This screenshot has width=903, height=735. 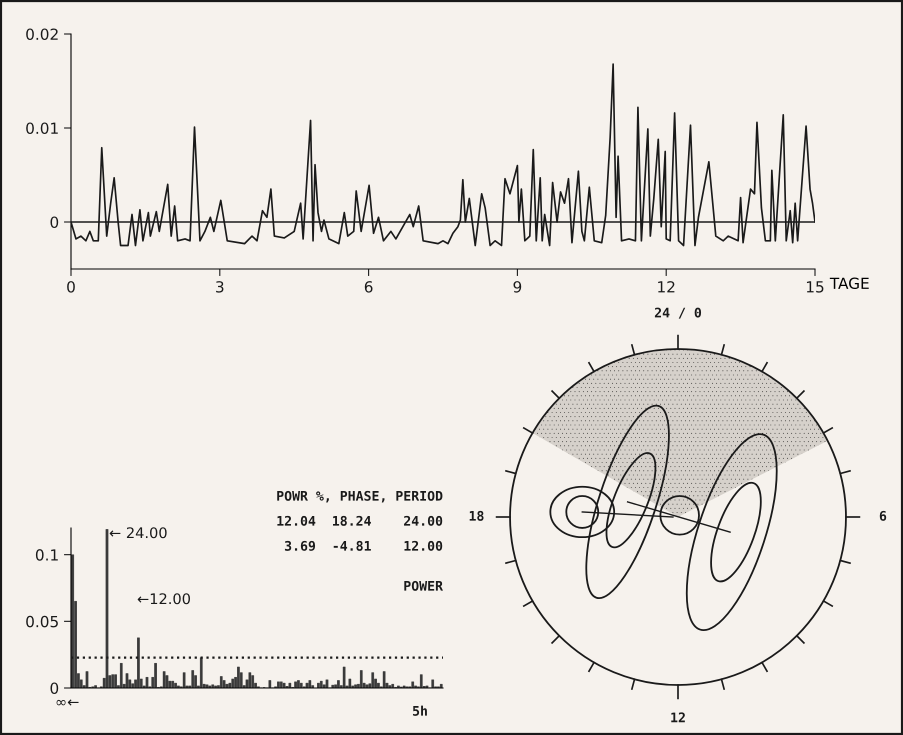 What do you see at coordinates (883, 515) in the screenshot?
I see `text: 6` at bounding box center [883, 515].